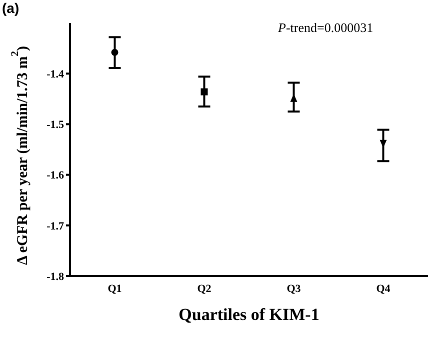  Describe the element at coordinates (55, 125) in the screenshot. I see `y-tick-label: -1.5` at that location.